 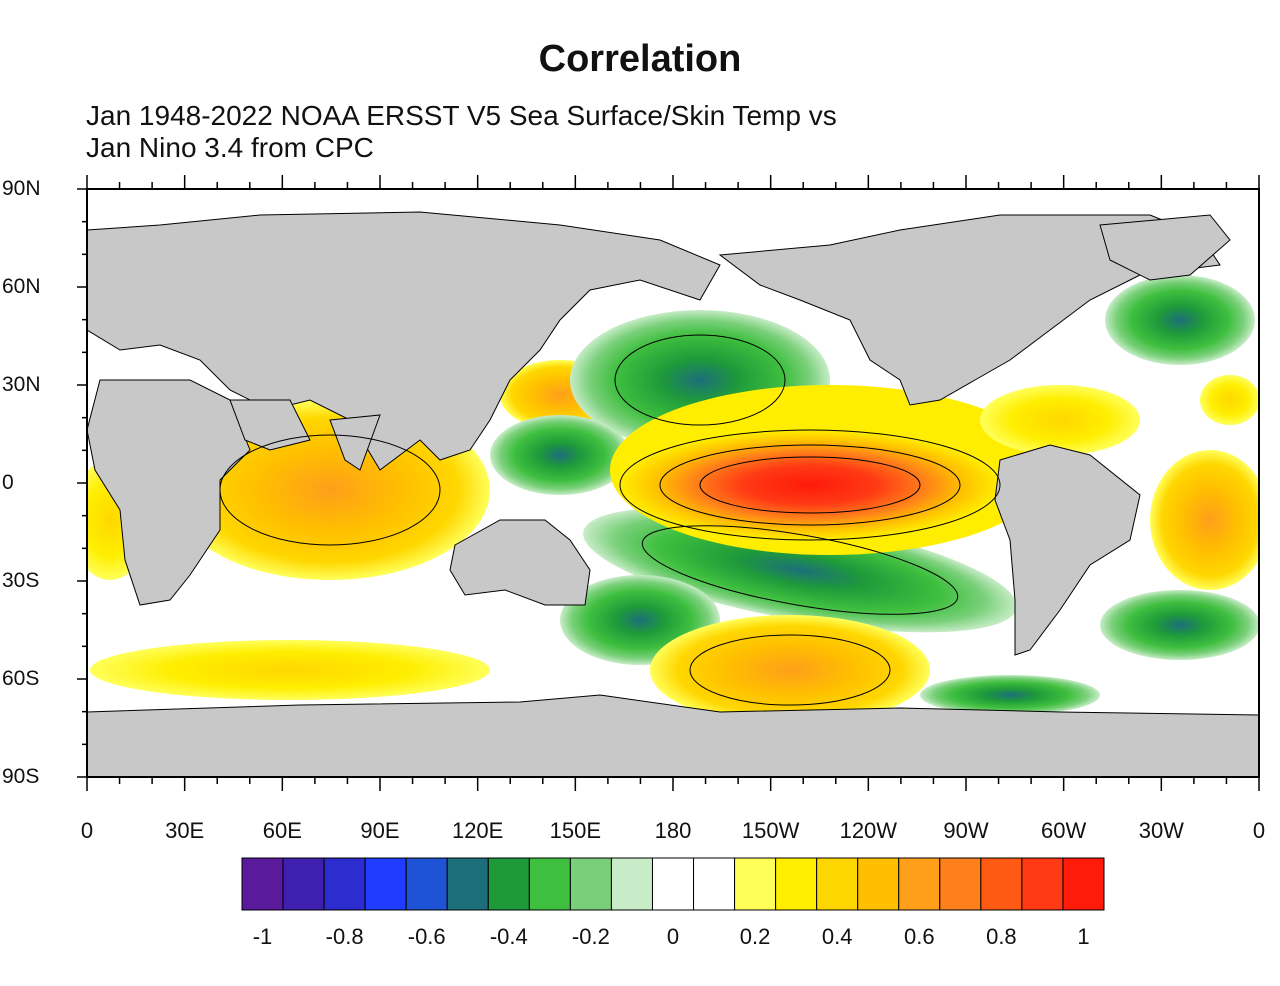 I want to click on west-pacific-negative, so click(x=560, y=455).